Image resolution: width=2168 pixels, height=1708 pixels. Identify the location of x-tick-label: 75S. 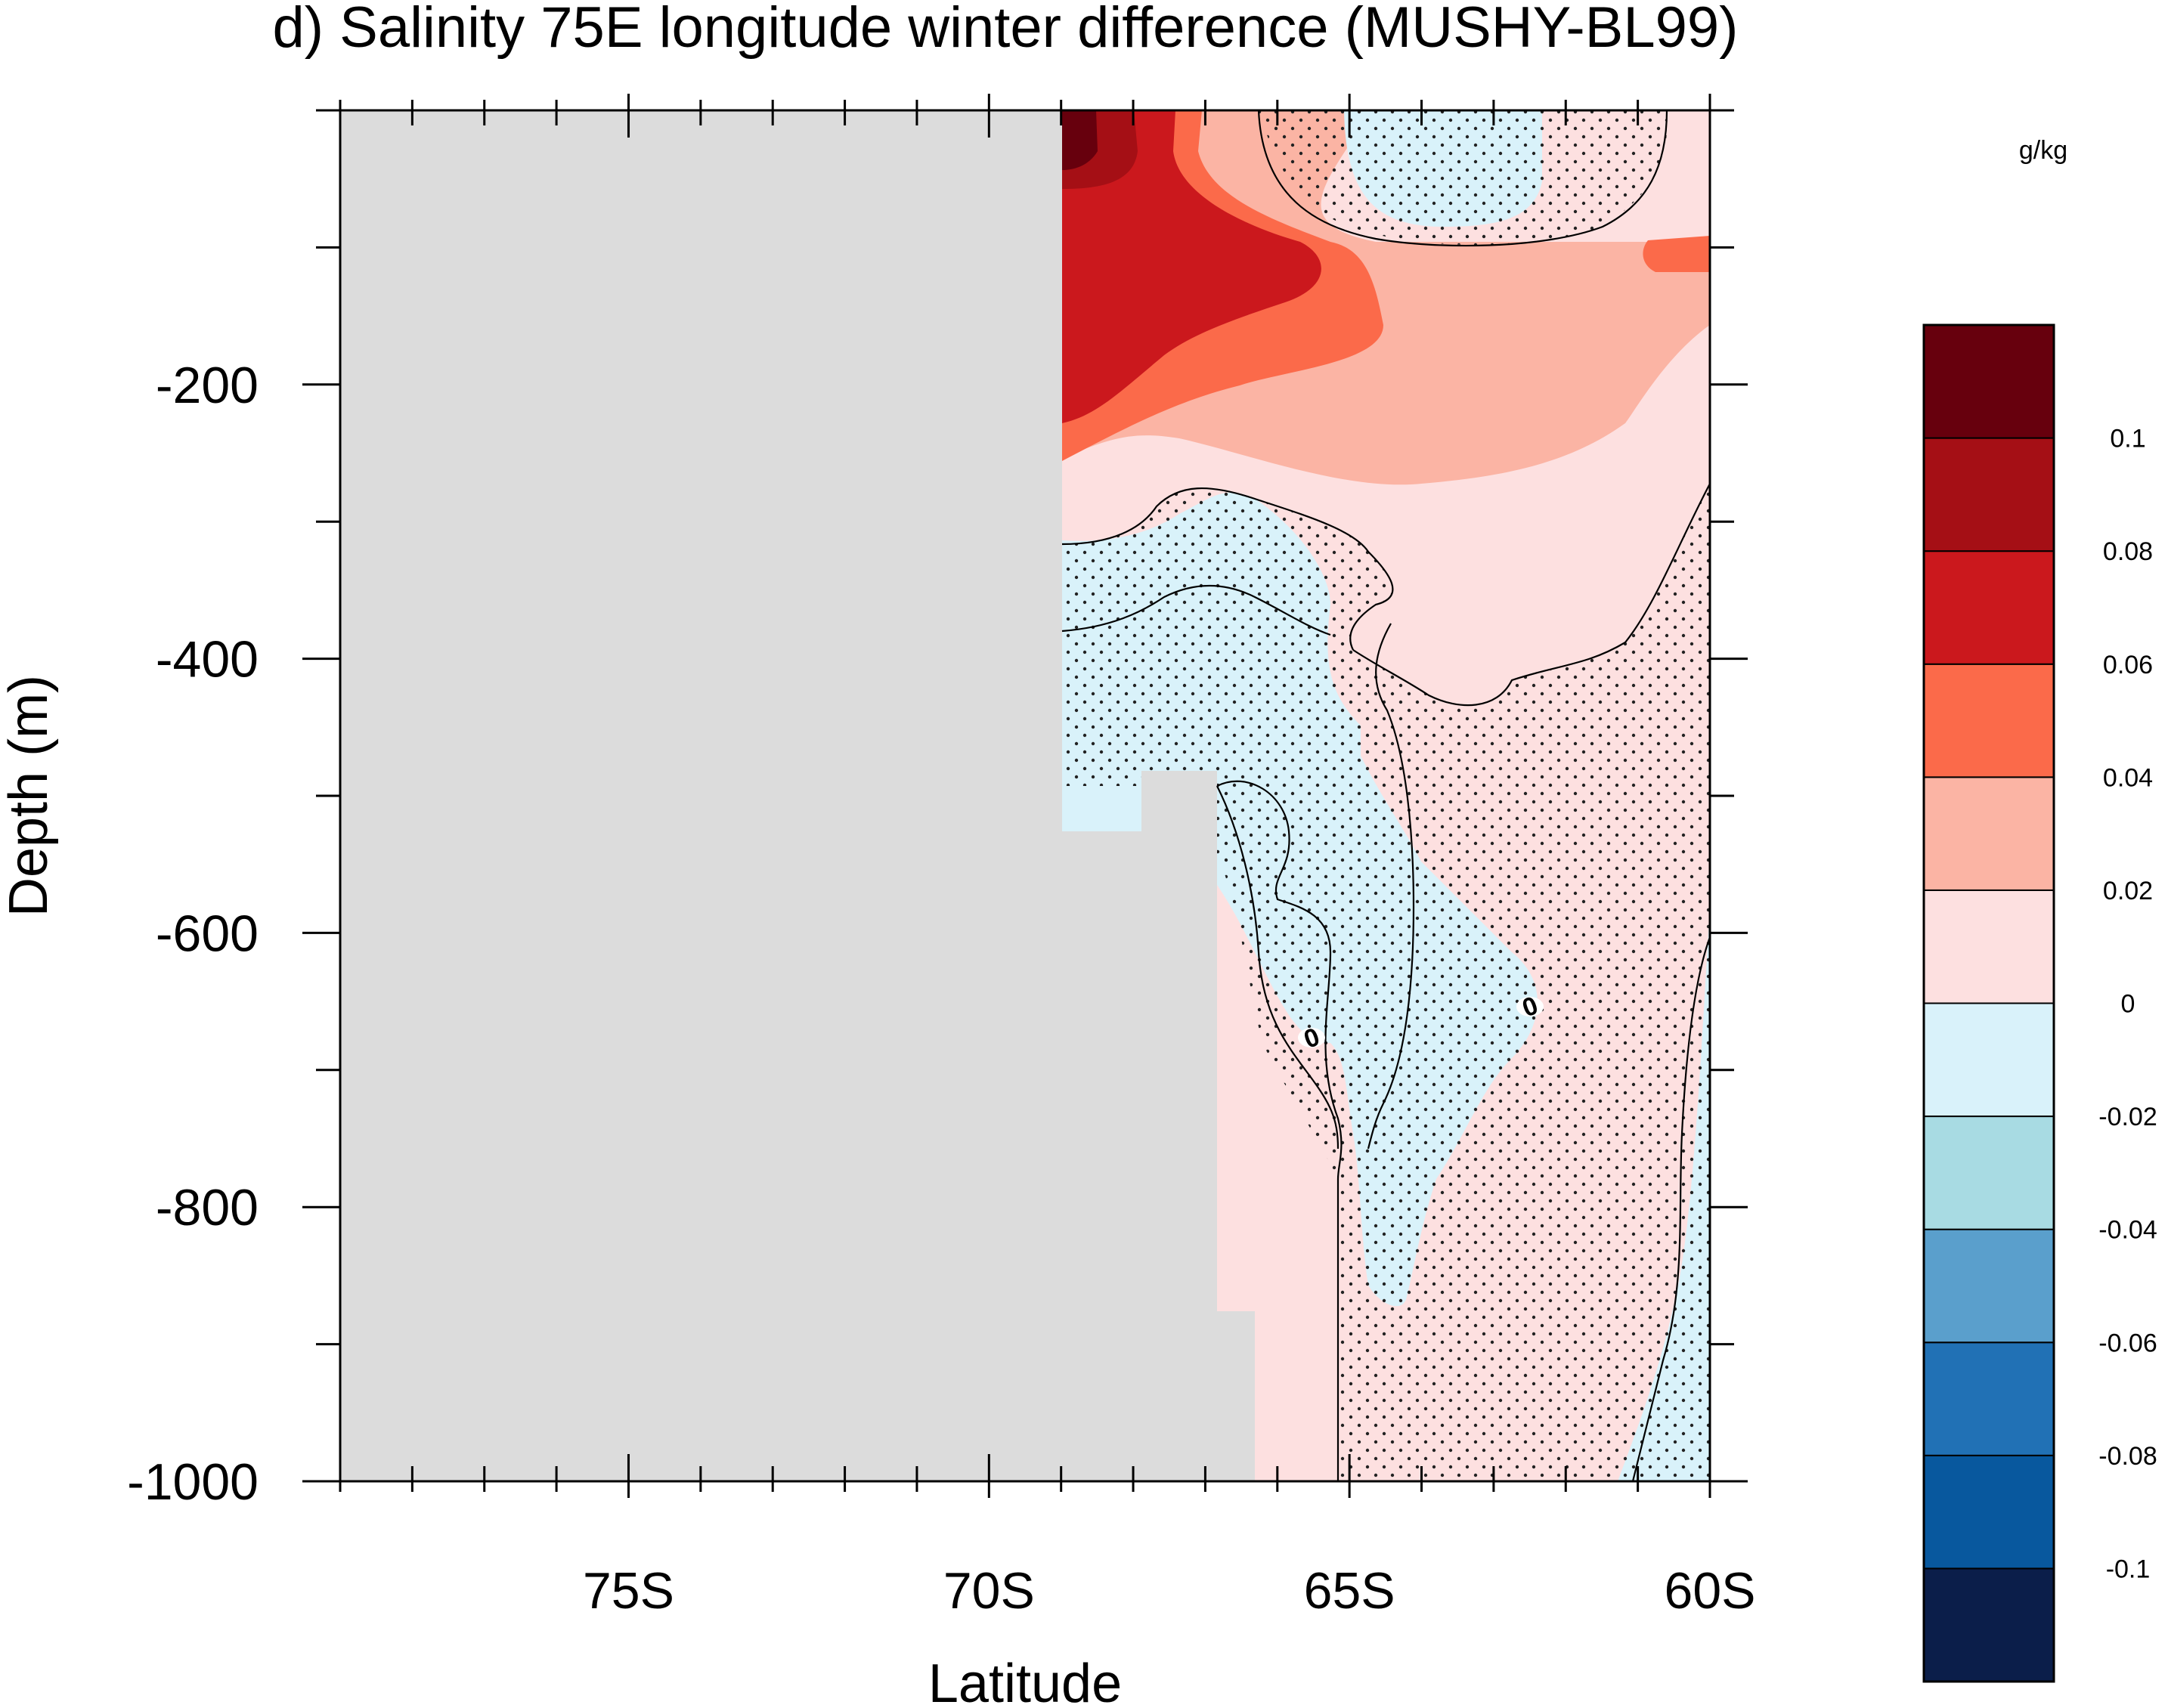
(628, 1591).